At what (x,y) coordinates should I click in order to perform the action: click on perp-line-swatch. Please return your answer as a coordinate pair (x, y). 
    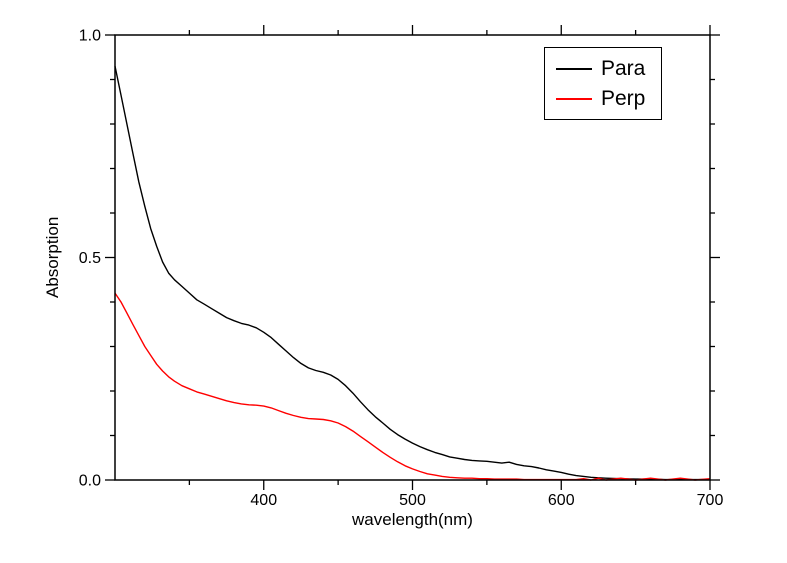
    Looking at the image, I should click on (574, 98).